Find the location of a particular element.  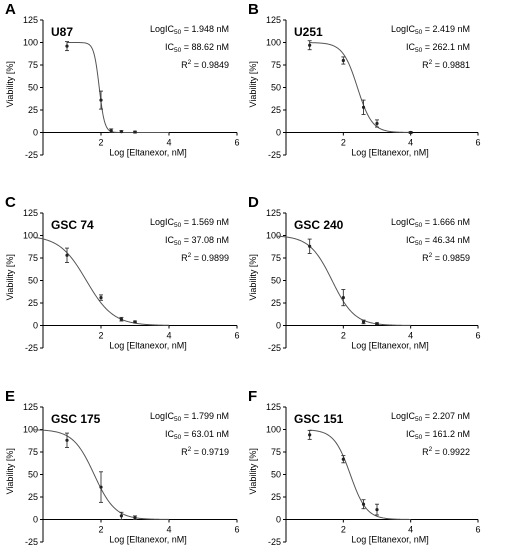

r2-stat: R2 = 0.9899 is located at coordinates (205, 257).